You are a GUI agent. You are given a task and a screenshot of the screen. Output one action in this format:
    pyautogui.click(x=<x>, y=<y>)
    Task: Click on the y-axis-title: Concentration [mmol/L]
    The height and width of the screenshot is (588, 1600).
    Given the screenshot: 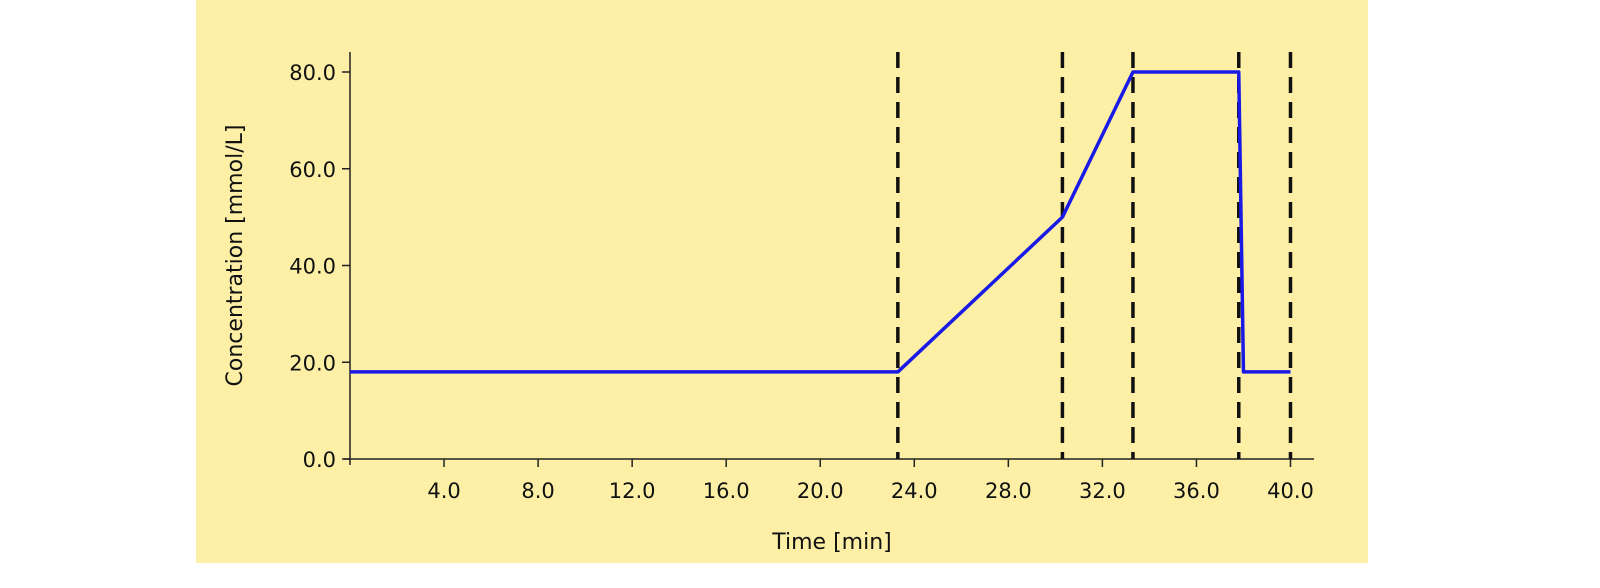 What is the action you would take?
    pyautogui.click(x=235, y=256)
    